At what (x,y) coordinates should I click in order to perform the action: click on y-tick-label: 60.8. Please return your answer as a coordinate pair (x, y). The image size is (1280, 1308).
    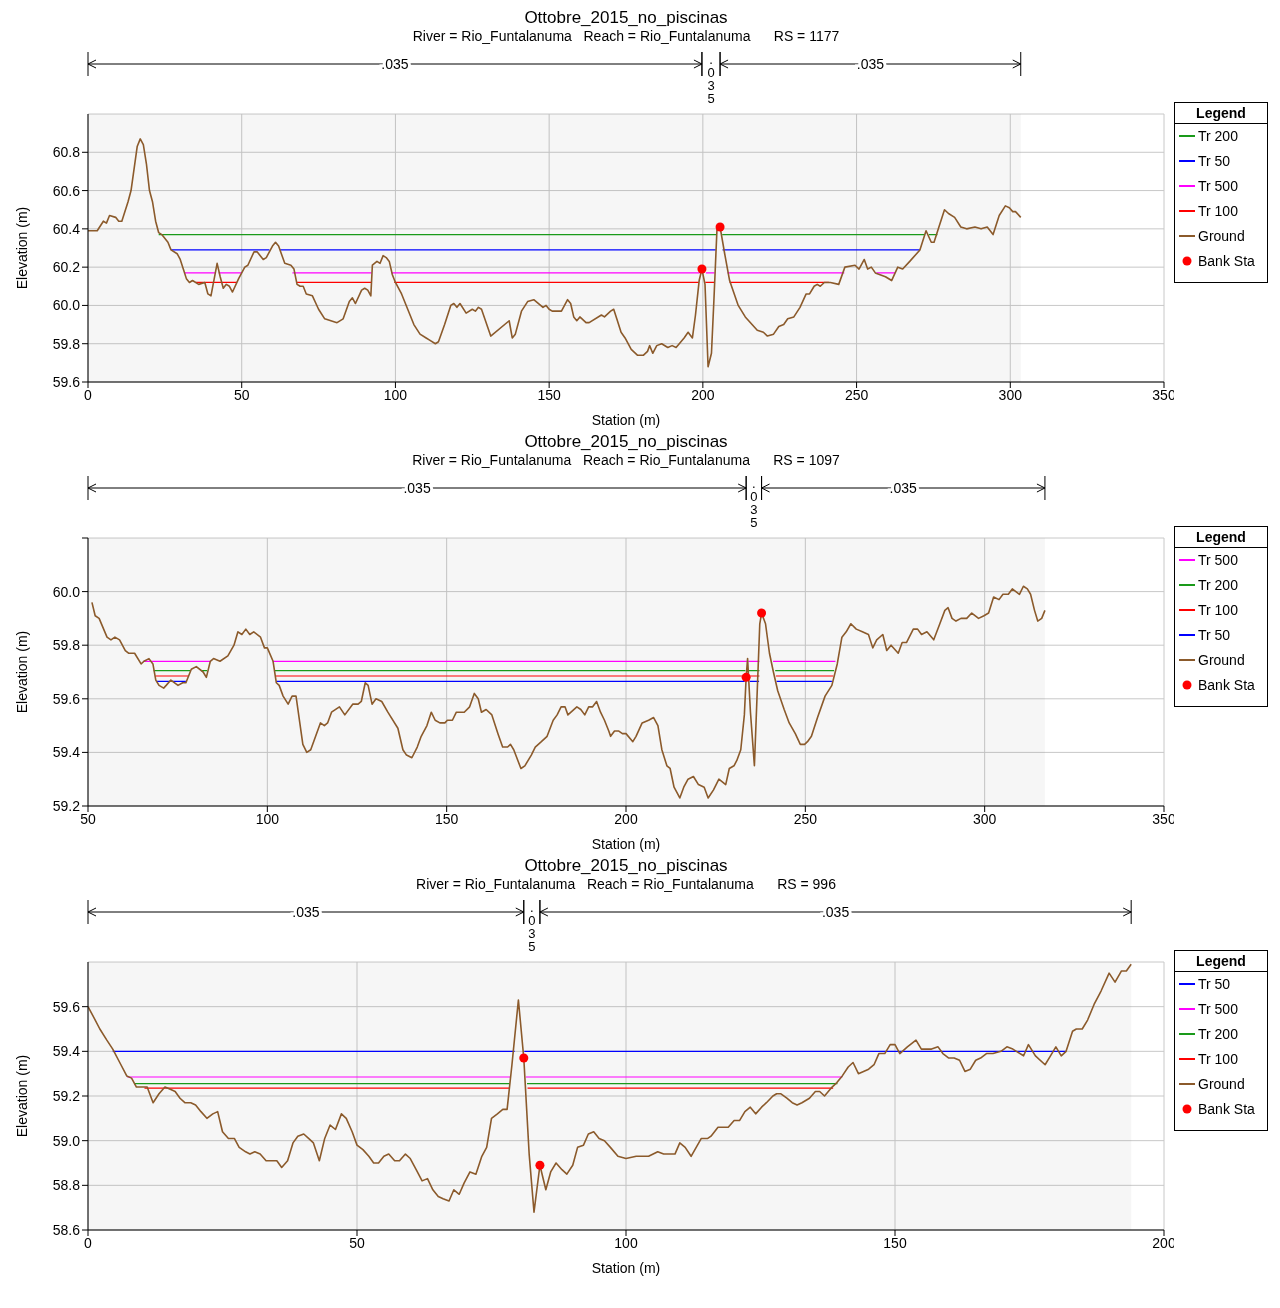
    Looking at the image, I should click on (66, 152).